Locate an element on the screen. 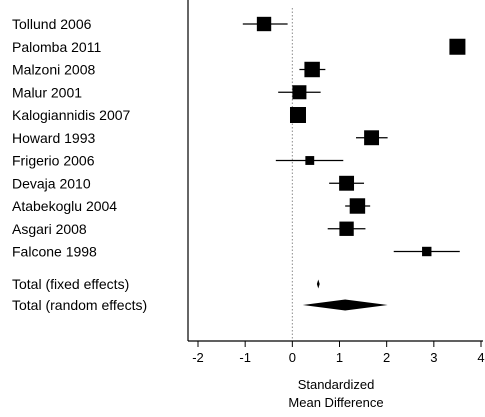 The height and width of the screenshot is (417, 485). x-tick-label: -1 is located at coordinates (245, 357).